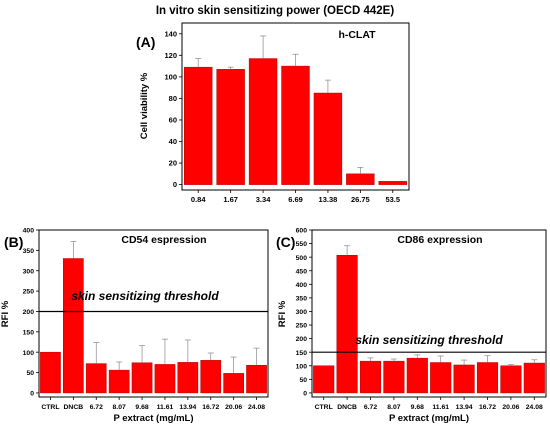 The width and height of the screenshot is (550, 430). I want to click on y-tick-label: 600, so click(302, 231).